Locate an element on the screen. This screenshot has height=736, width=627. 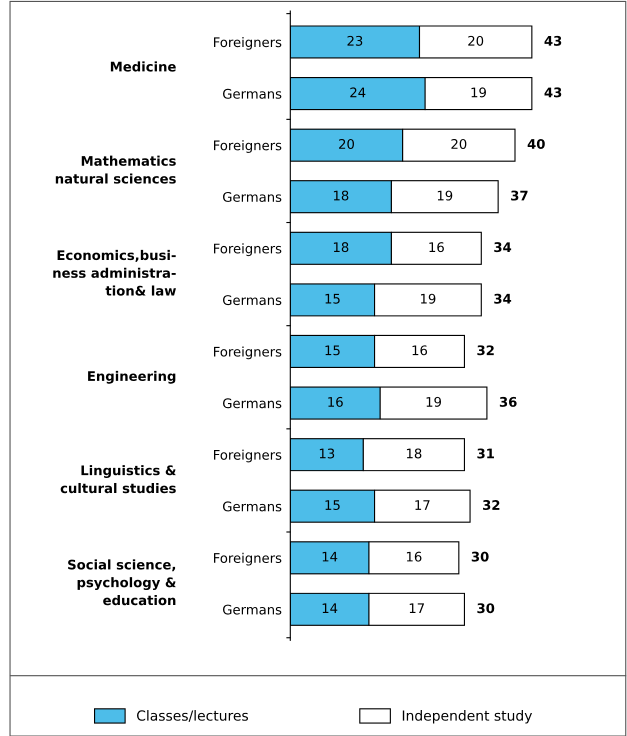
total-label: 37 is located at coordinates (519, 195).